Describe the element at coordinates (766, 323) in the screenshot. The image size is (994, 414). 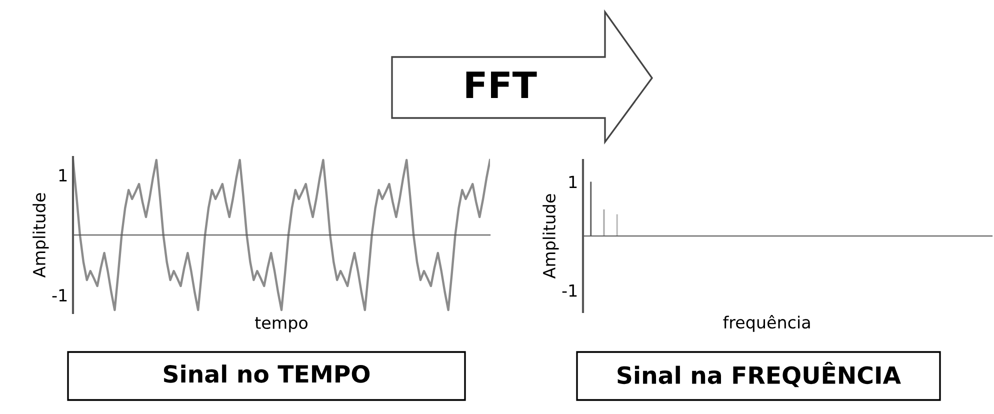
I see `x-axis-title: frequência` at that location.